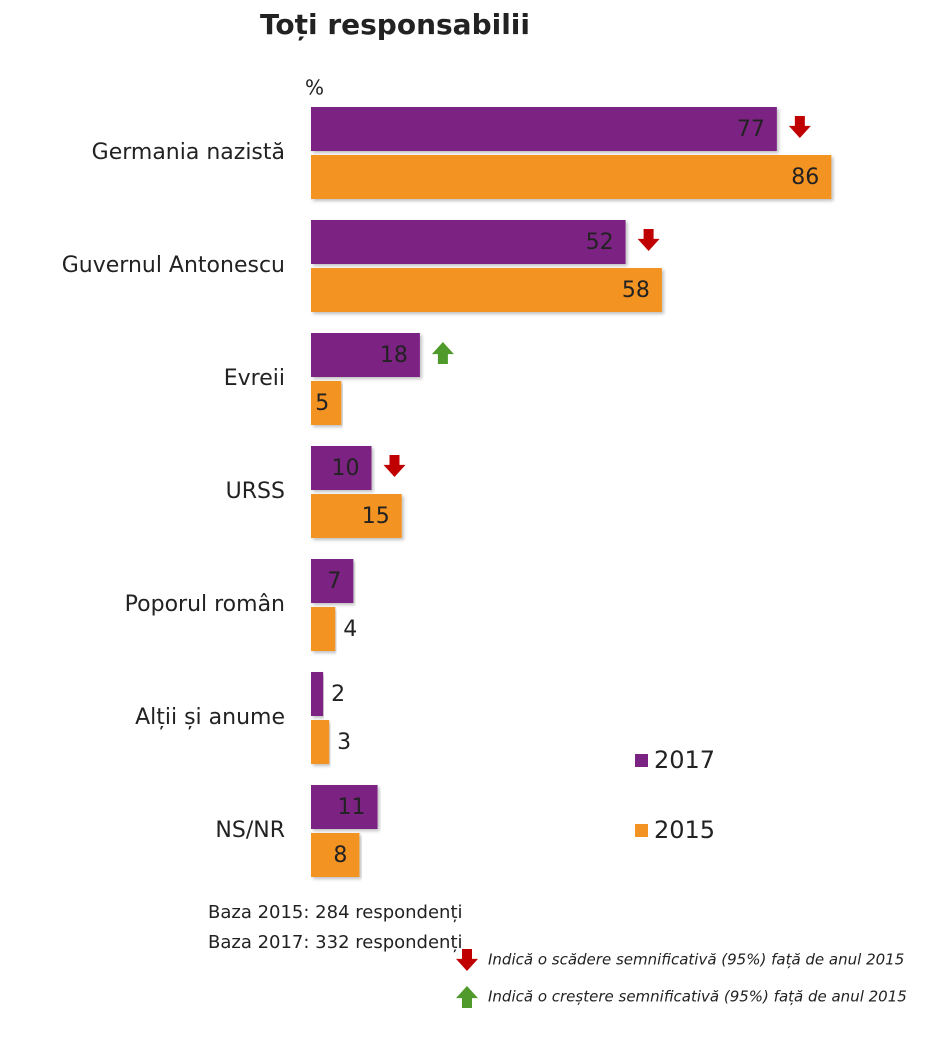 The height and width of the screenshot is (1037, 947). I want to click on category-label: Poporul român, so click(205, 604).